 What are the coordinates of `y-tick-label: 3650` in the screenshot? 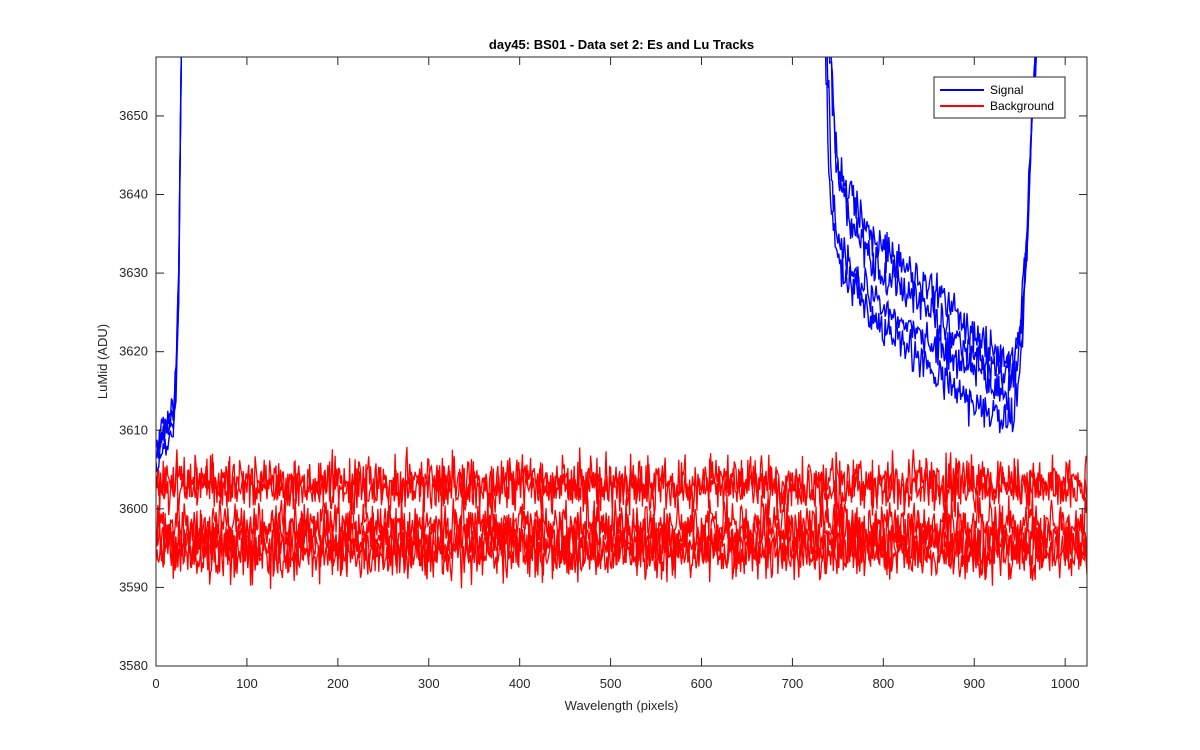 It's located at (133, 115).